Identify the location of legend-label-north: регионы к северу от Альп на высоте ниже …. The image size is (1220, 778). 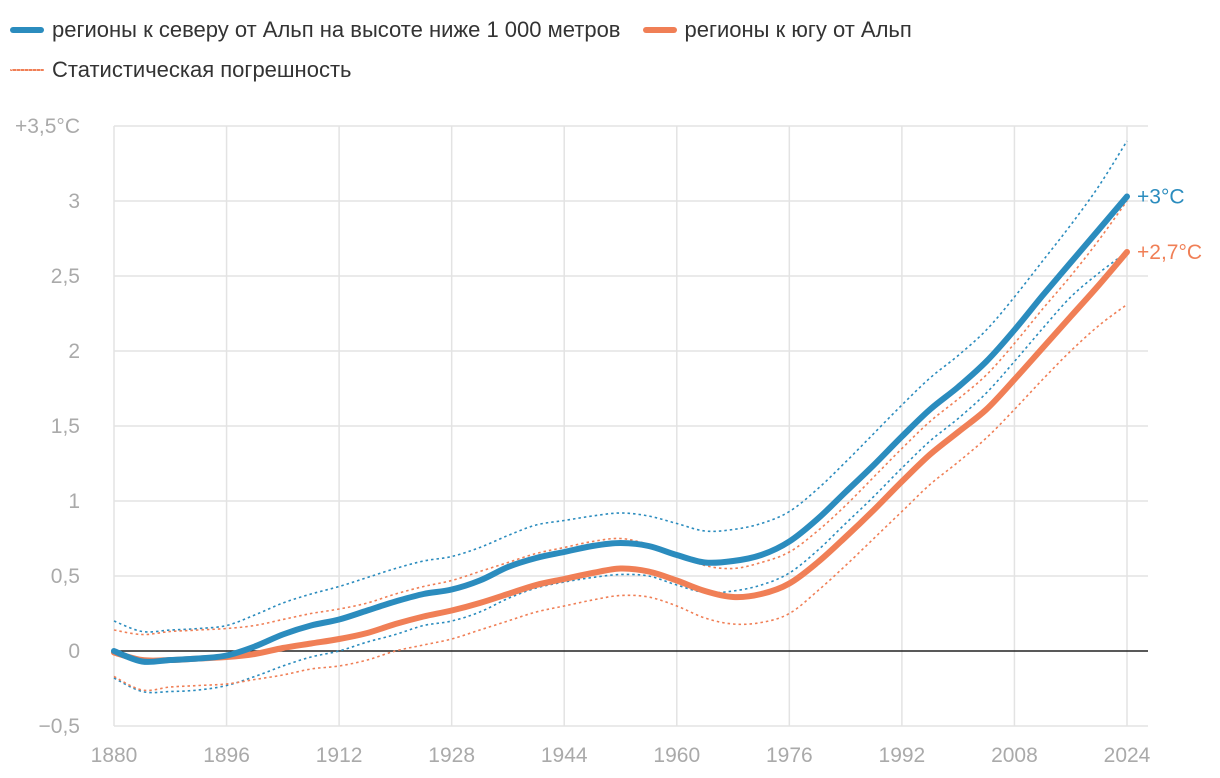
(336, 29).